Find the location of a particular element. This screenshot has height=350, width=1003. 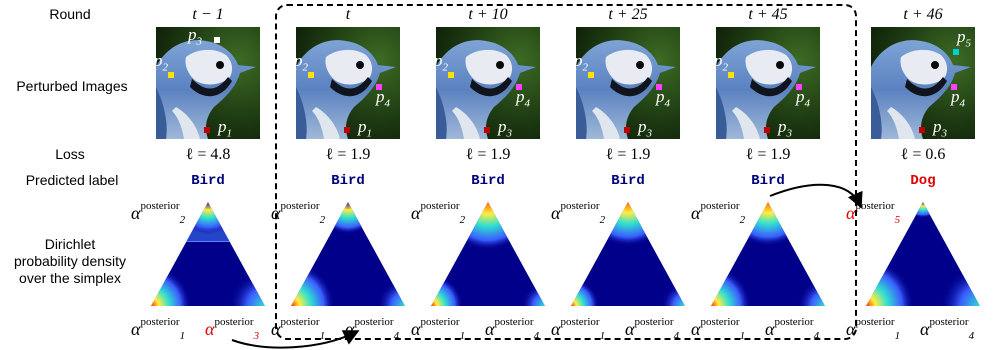

row-label-predicted: Predicted label is located at coordinates (72, 180).